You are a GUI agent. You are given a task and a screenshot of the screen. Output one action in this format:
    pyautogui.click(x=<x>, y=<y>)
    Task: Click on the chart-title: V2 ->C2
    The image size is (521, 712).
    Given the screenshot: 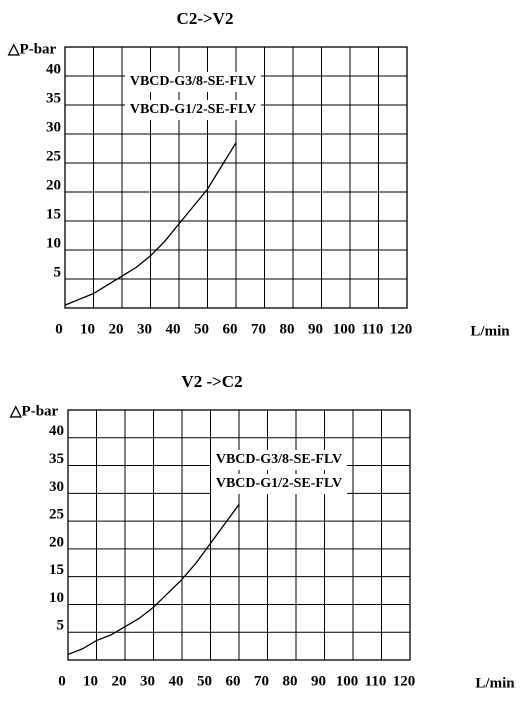 What is the action you would take?
    pyautogui.click(x=211, y=381)
    